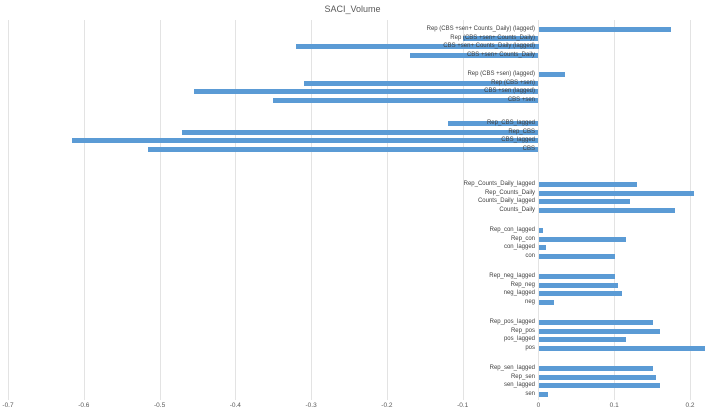  Describe the element at coordinates (512, 230) in the screenshot. I see `category-label: Rep_con_lagged` at that location.